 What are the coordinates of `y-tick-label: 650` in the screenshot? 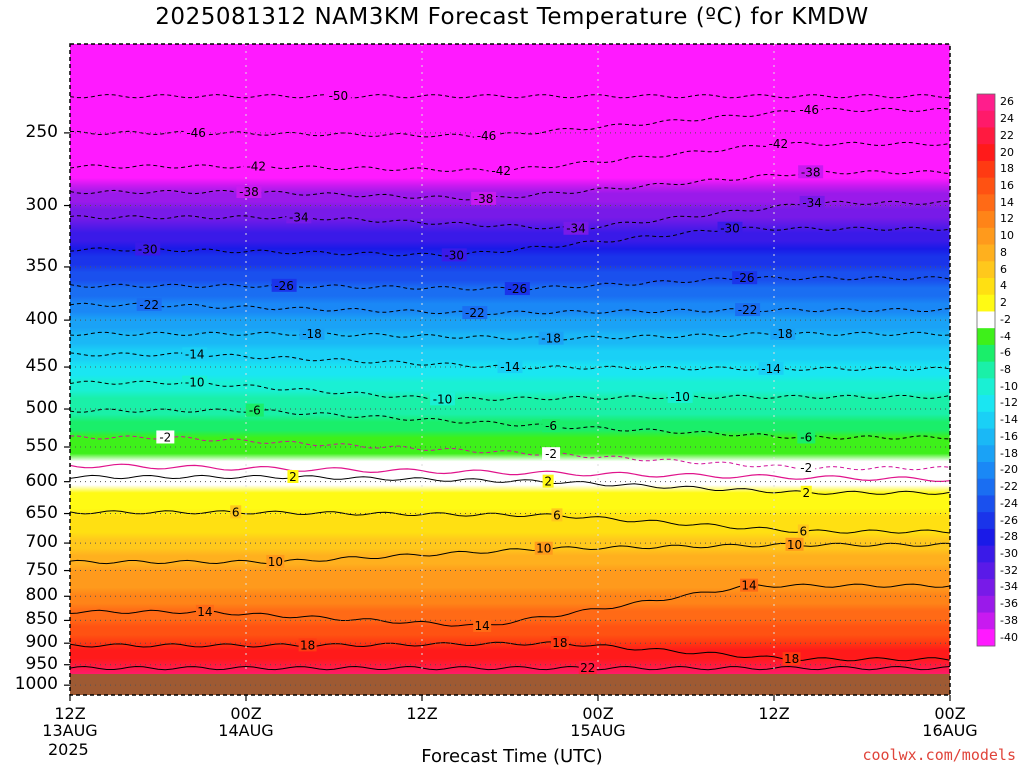 It's located at (41, 512).